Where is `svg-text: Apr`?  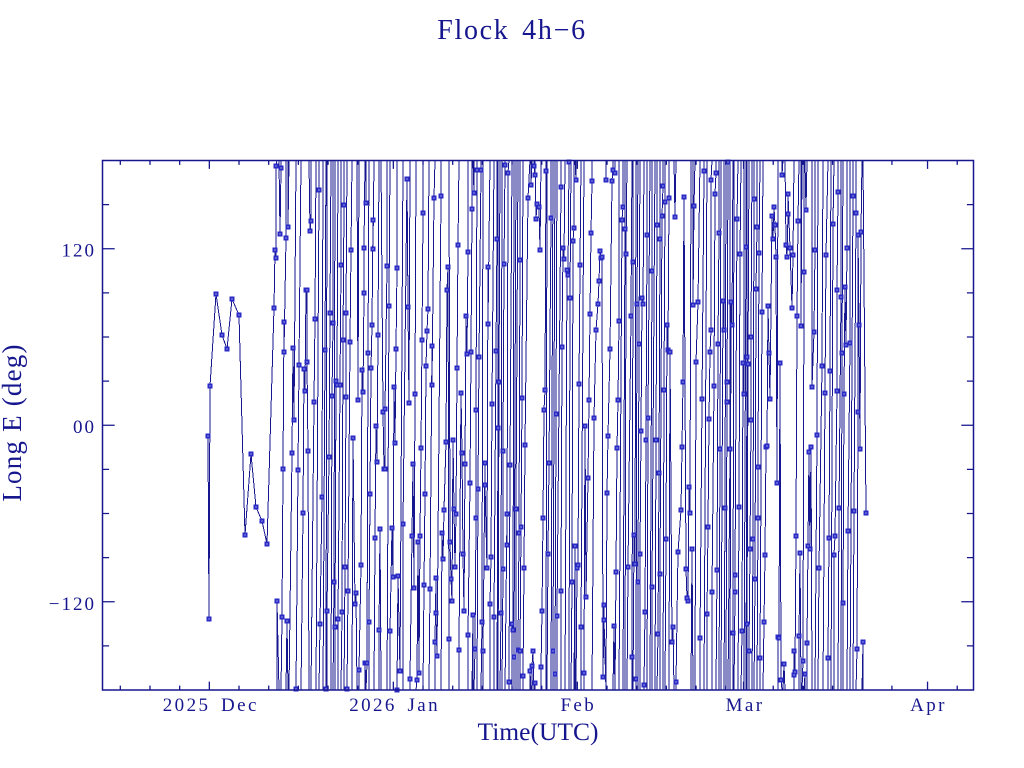 svg-text: Apr is located at coordinates (928, 705).